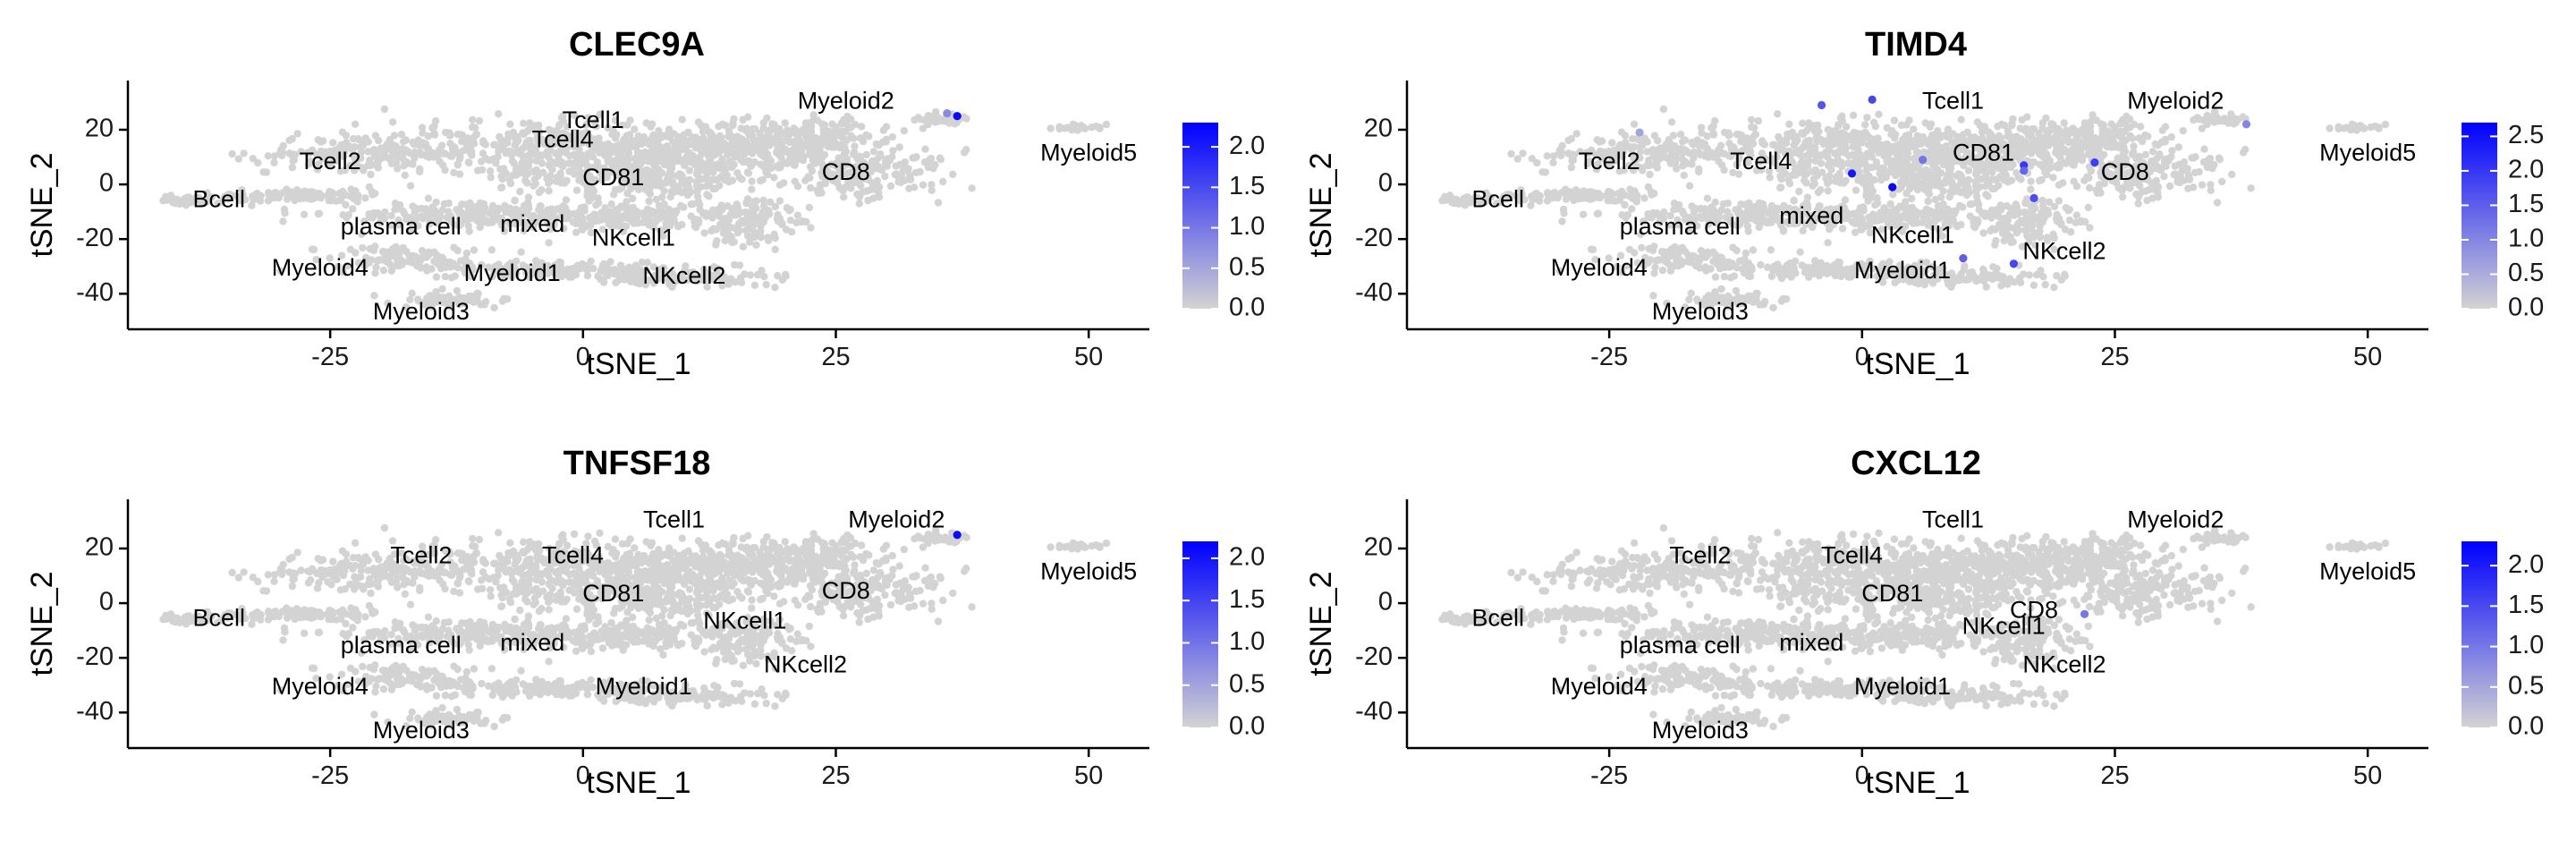  I want to click on colorbar-tick-label: 0.5, so click(1247, 266).